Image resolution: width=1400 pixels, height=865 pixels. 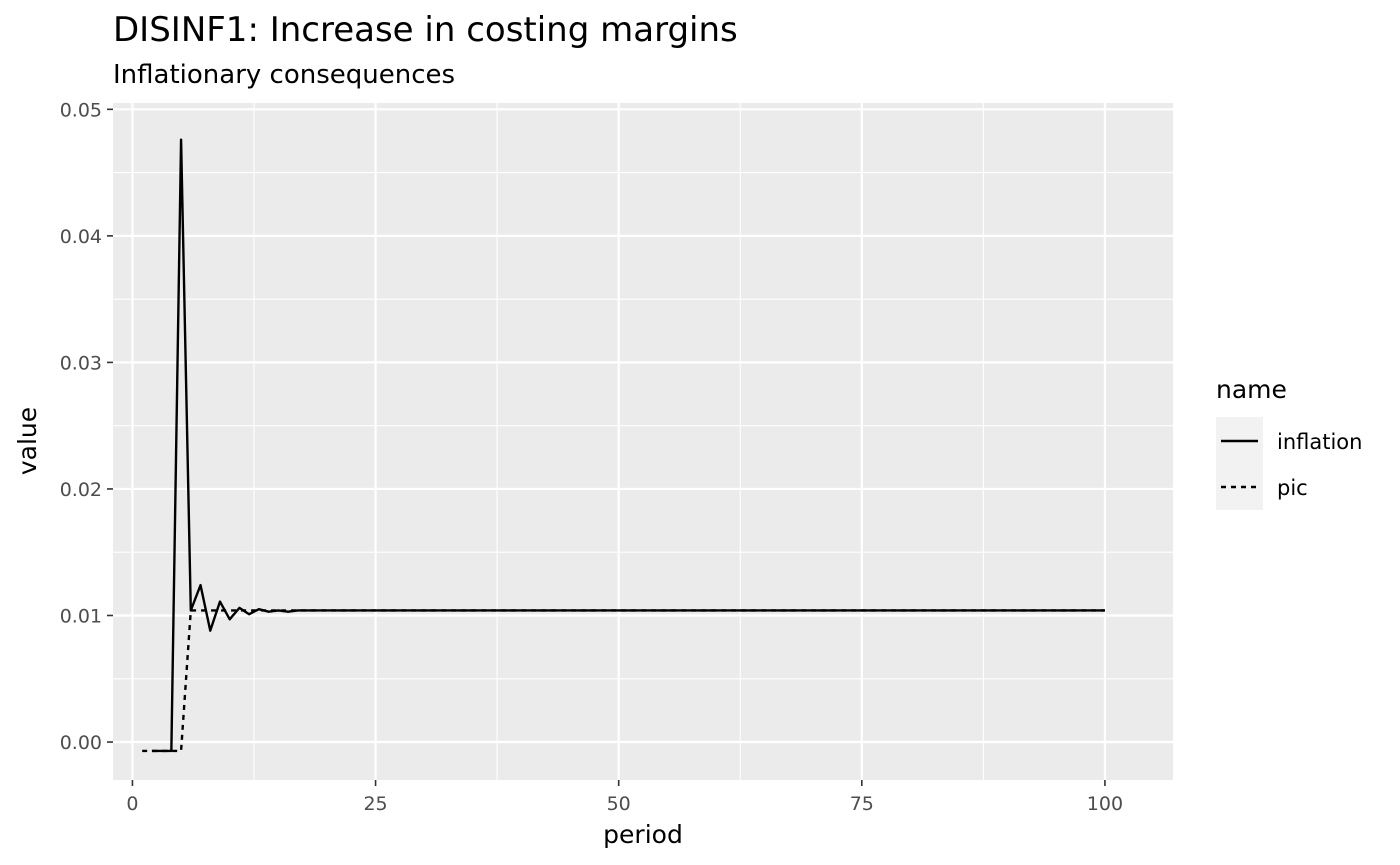 I want to click on y-axis: 0.00 0.01 0.02 0.03 0.04 0.05, so click(x=86, y=426).